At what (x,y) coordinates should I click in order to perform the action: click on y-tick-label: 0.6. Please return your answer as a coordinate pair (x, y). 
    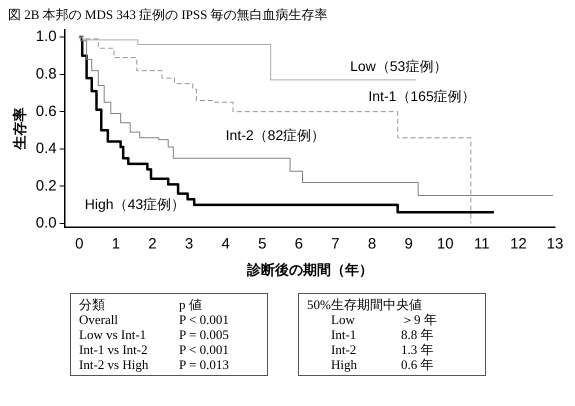
    Looking at the image, I should click on (46, 111).